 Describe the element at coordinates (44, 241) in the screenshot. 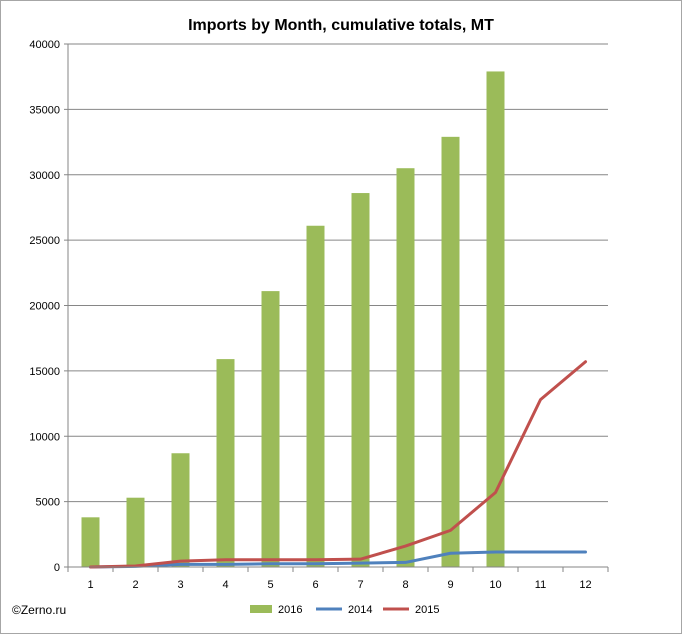

I see `y-tick-label: 25000` at that location.